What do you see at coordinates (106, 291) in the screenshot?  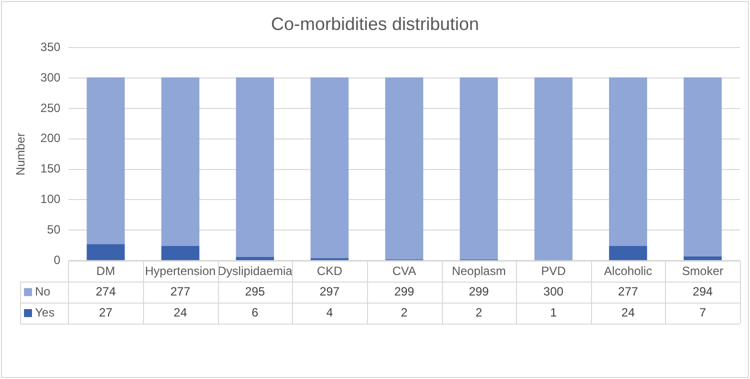 I see `data-label: 274` at bounding box center [106, 291].